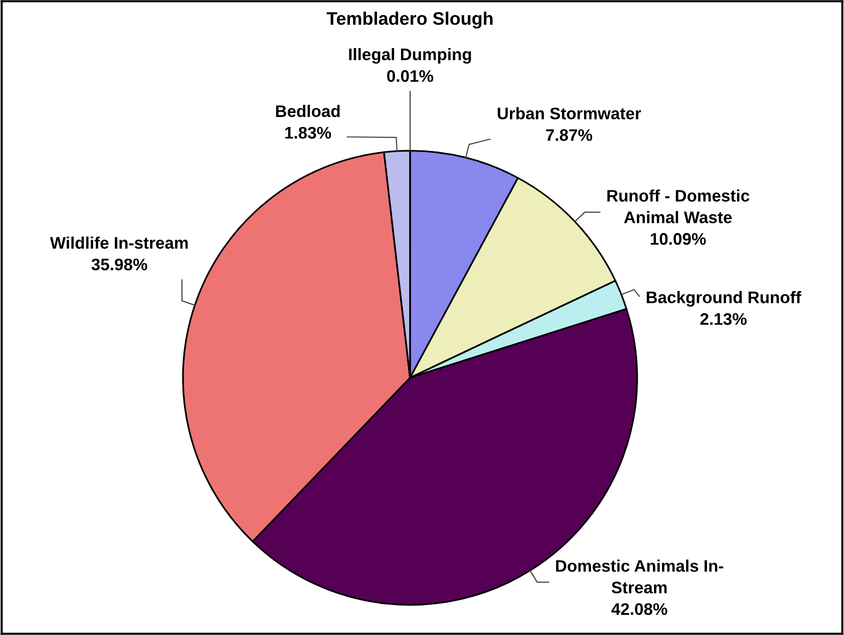 This screenshot has height=635, width=844. I want to click on slice-label: Bedload, so click(308, 111).